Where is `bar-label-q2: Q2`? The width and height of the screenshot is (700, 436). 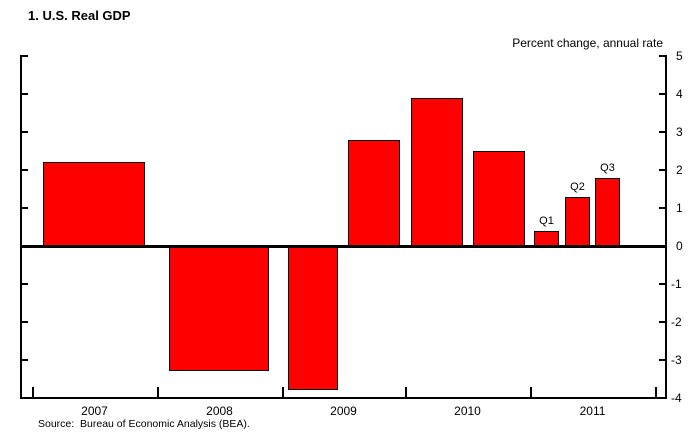
bar-label-q2: Q2 is located at coordinates (577, 186).